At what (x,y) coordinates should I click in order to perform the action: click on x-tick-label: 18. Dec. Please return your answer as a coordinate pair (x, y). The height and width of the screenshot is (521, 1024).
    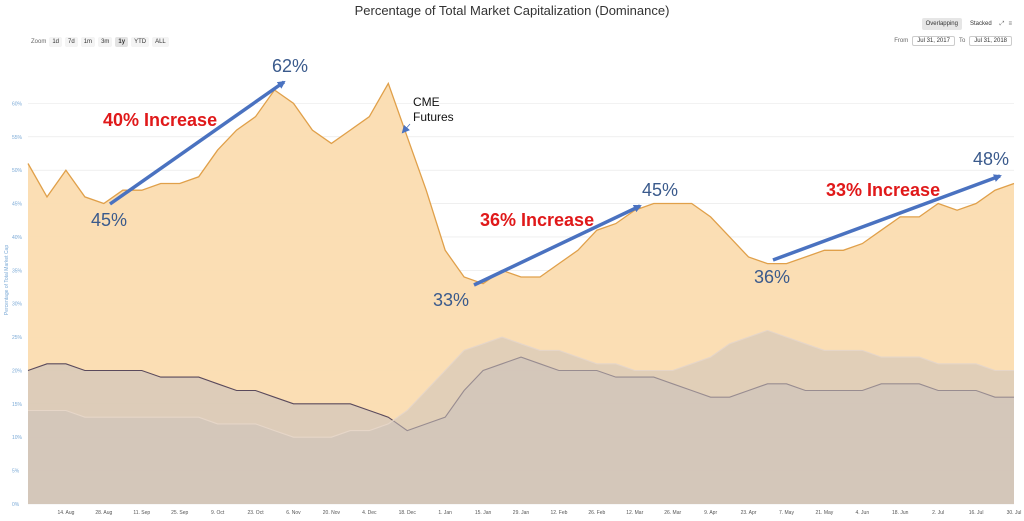
    Looking at the image, I should click on (408, 513).